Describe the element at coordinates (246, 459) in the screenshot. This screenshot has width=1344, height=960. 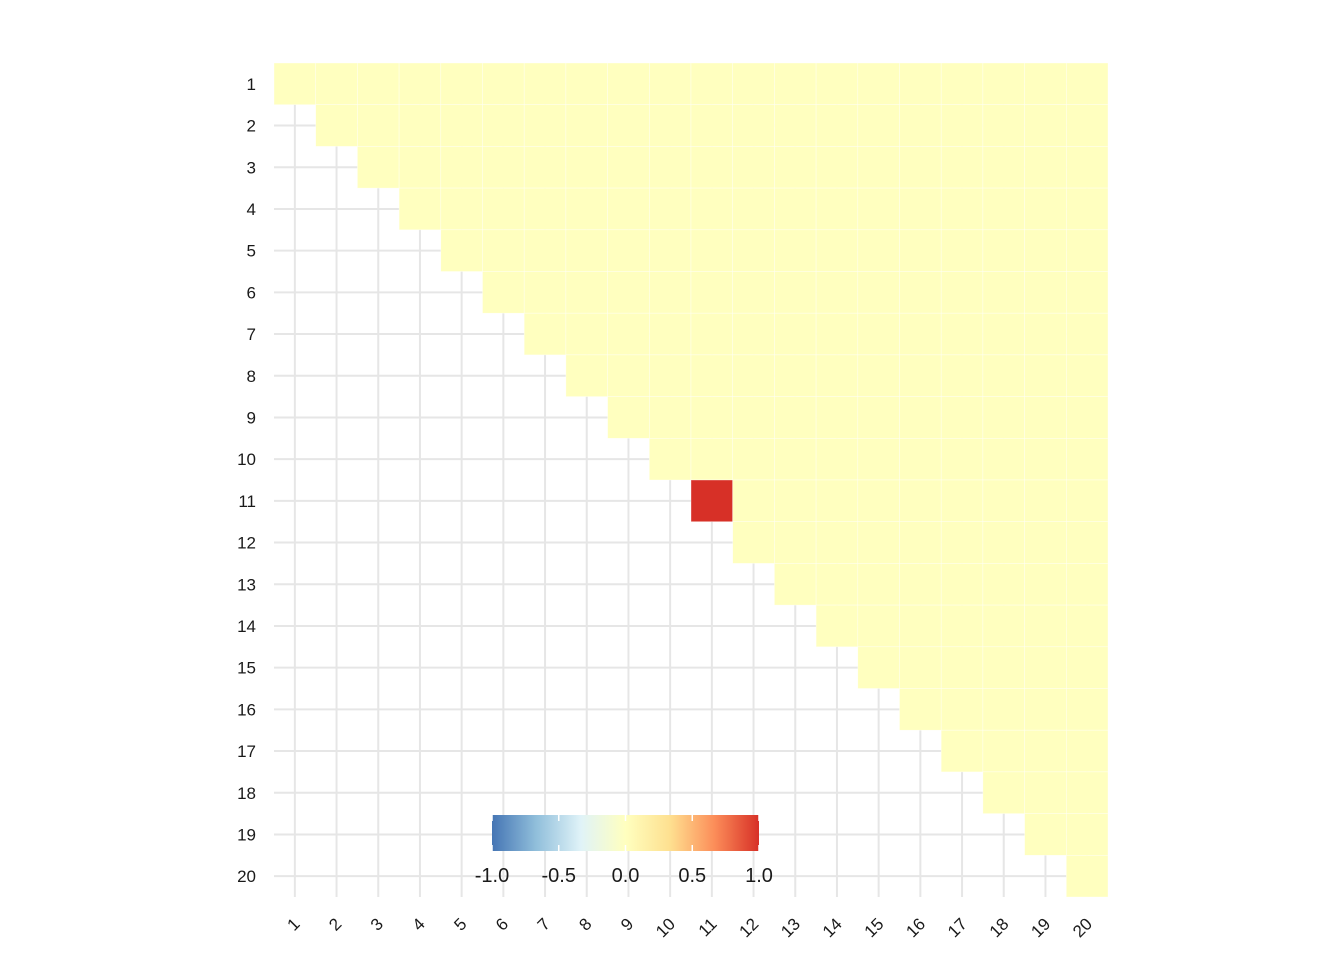
I see `y-tick-label: 10` at that location.